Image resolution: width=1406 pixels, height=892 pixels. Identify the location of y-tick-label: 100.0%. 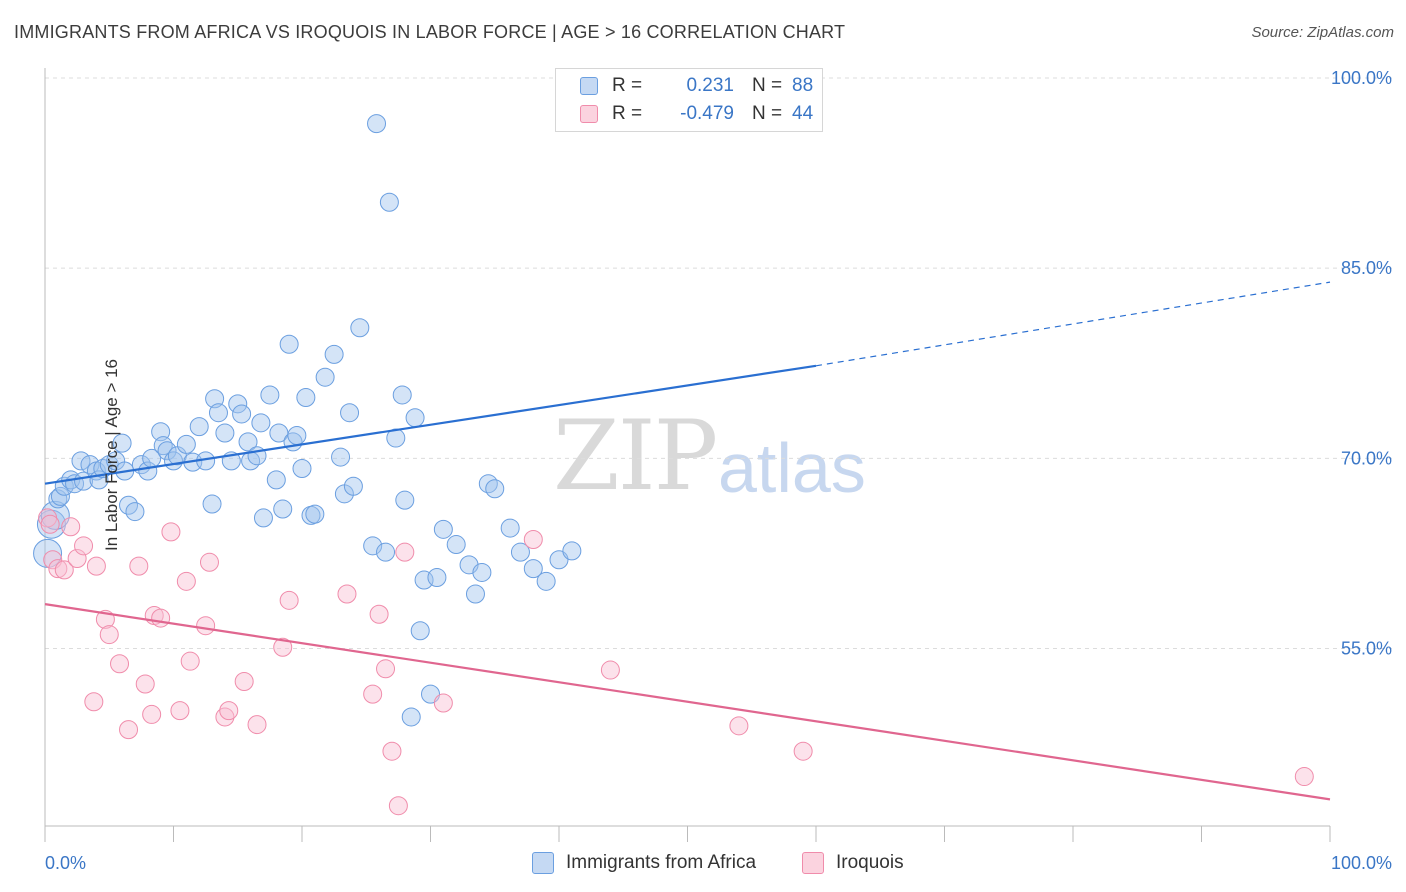
(1361, 78).